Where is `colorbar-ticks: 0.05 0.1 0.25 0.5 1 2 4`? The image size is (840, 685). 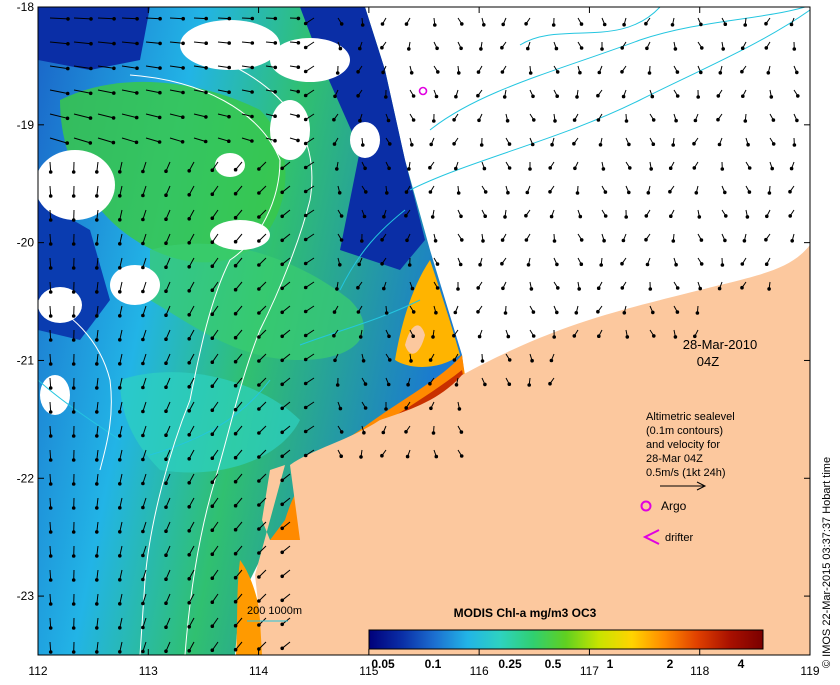
colorbar-ticks: 0.05 0.1 0.25 0.5 1 2 4 is located at coordinates (557, 664).